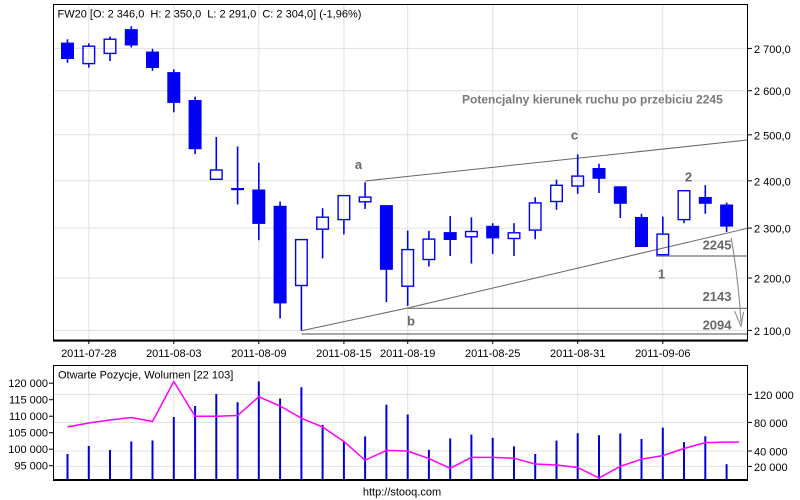  Describe the element at coordinates (28, 401) in the screenshot. I see `svg-text: 115 000` at that location.